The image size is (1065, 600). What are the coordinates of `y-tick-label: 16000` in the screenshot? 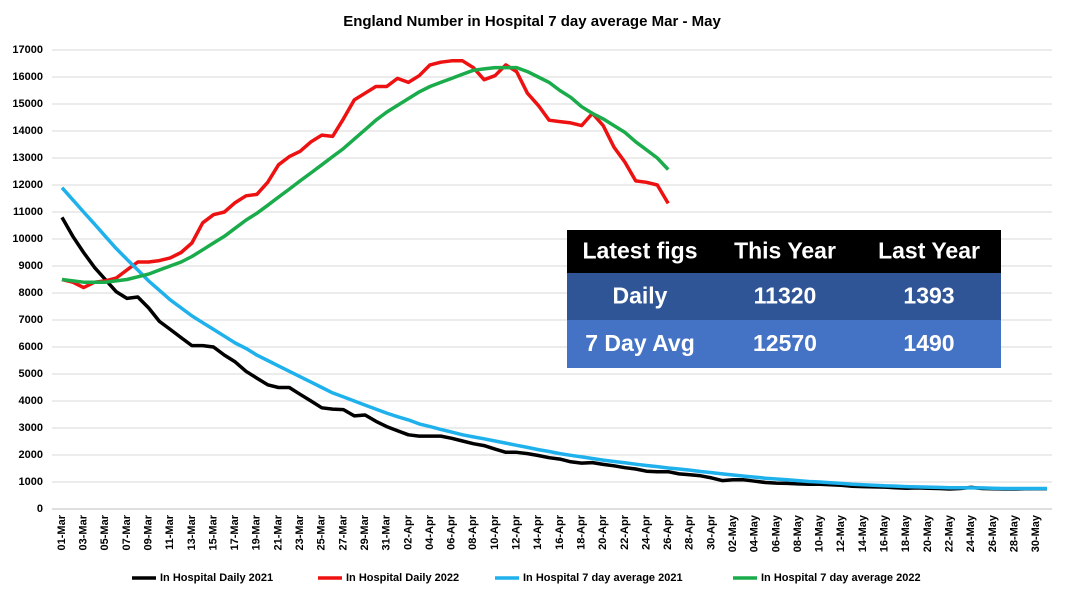 It's located at (27, 77).